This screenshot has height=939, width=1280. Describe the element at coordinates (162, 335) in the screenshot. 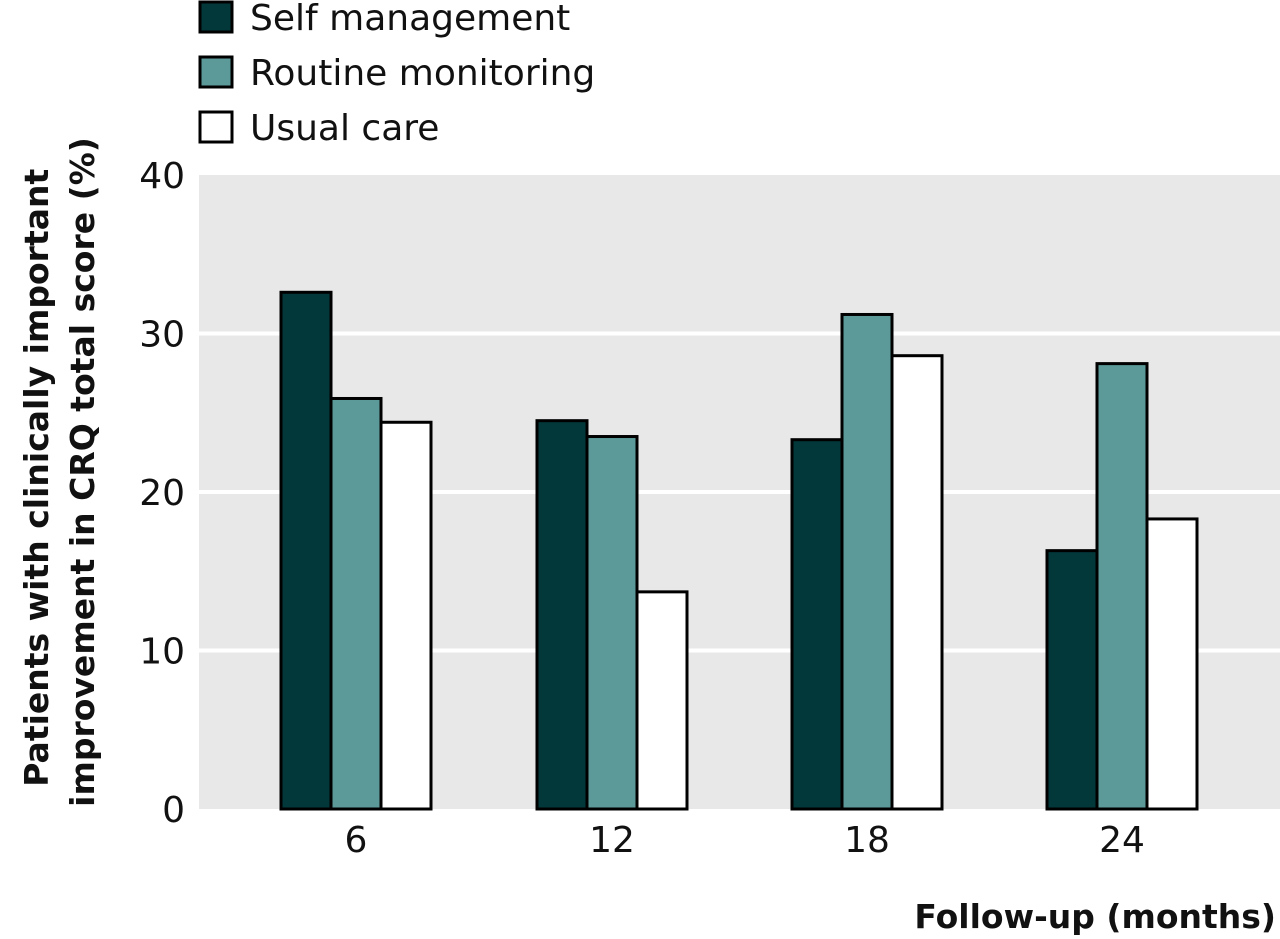

I see `y-tick-label: 30` at that location.